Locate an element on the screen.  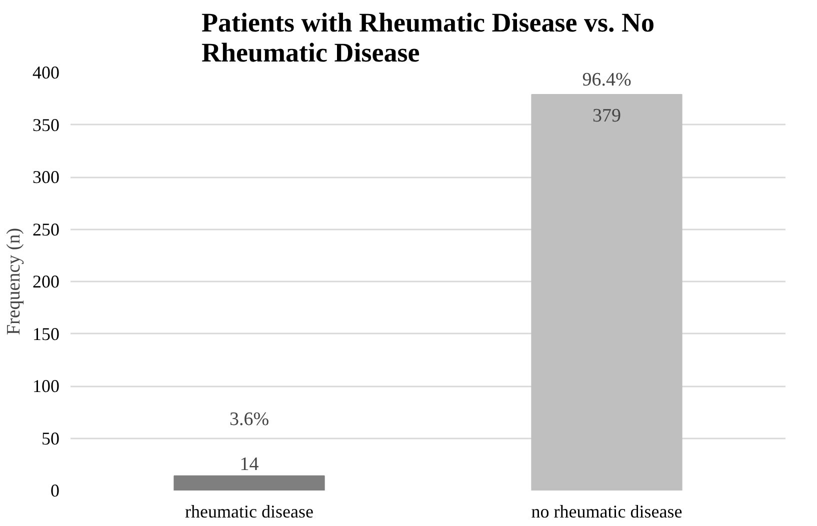
annotation: 3.6% is located at coordinates (249, 419).